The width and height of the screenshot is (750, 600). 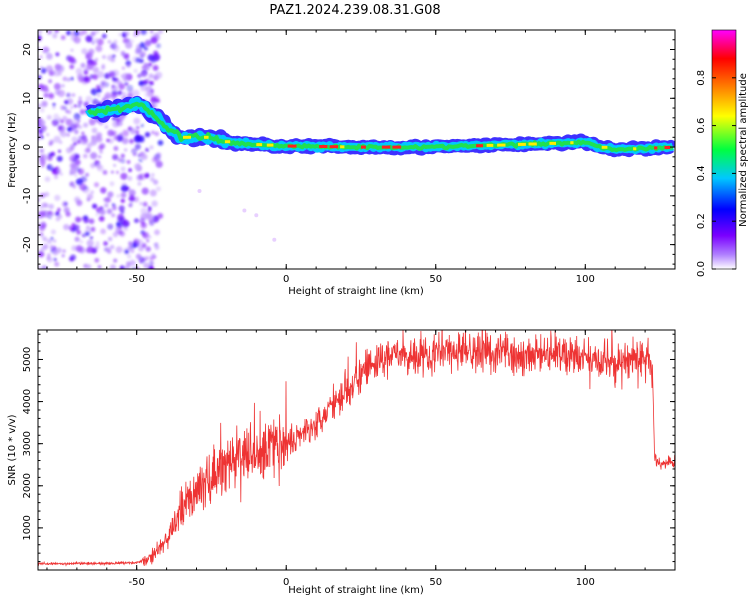 What do you see at coordinates (137, 279) in the screenshot?
I see `x-tick-label: -50` at bounding box center [137, 279].